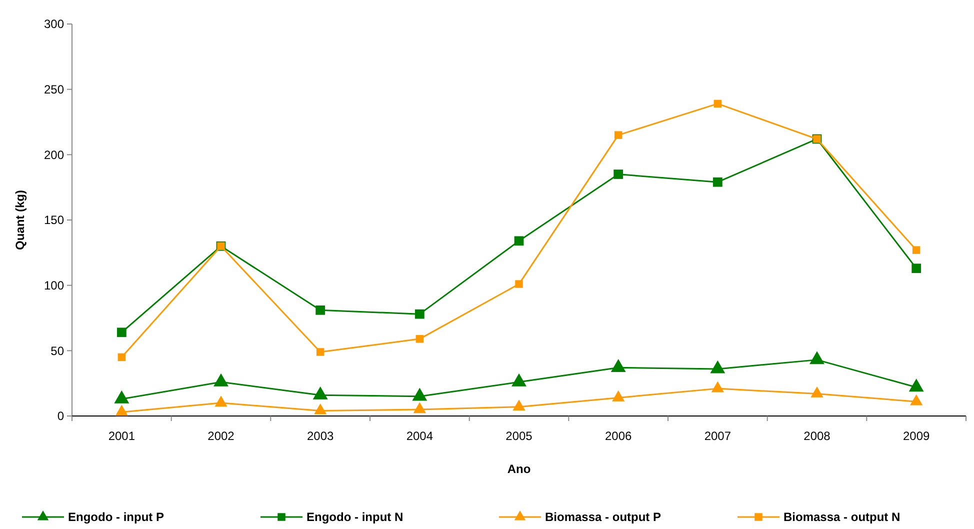  What do you see at coordinates (618, 436) in the screenshot?
I see `x-tick-label: 2006` at bounding box center [618, 436].